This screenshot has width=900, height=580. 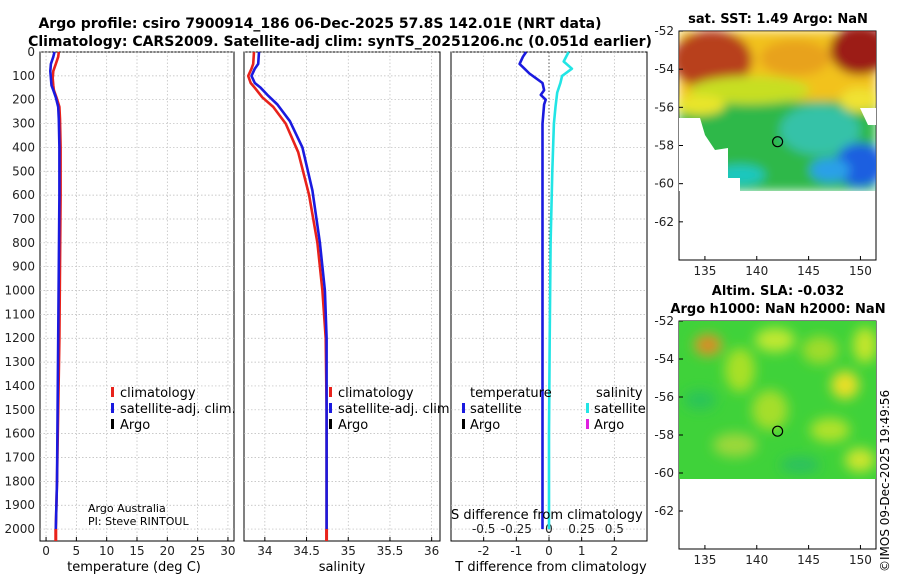 I want to click on x2-tick-label: 0.5, so click(x=614, y=529).